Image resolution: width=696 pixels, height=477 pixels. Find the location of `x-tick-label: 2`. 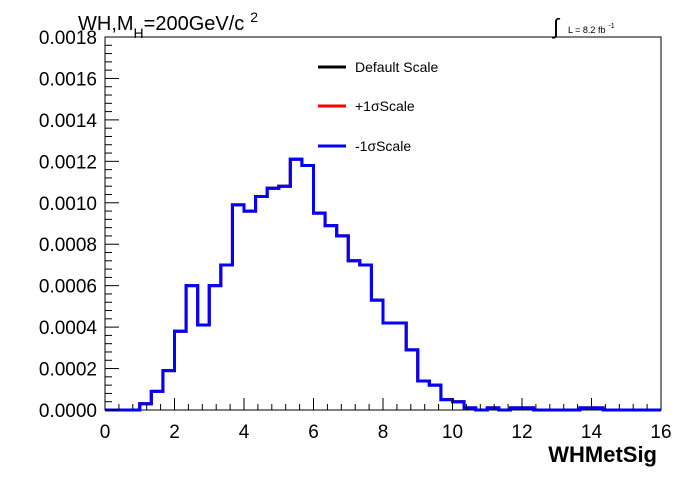

x-tick-label: 2 is located at coordinates (174, 432).